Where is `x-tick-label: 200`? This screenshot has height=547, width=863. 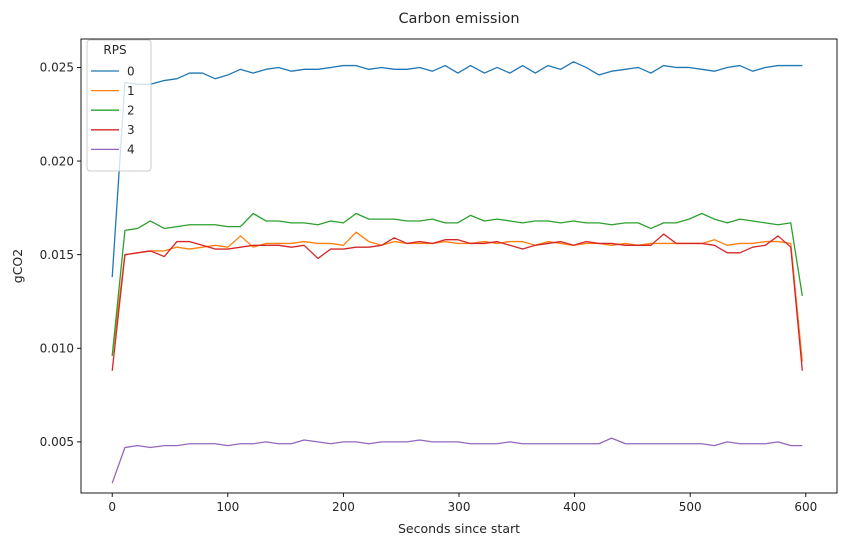 x-tick-label: 200 is located at coordinates (343, 507).